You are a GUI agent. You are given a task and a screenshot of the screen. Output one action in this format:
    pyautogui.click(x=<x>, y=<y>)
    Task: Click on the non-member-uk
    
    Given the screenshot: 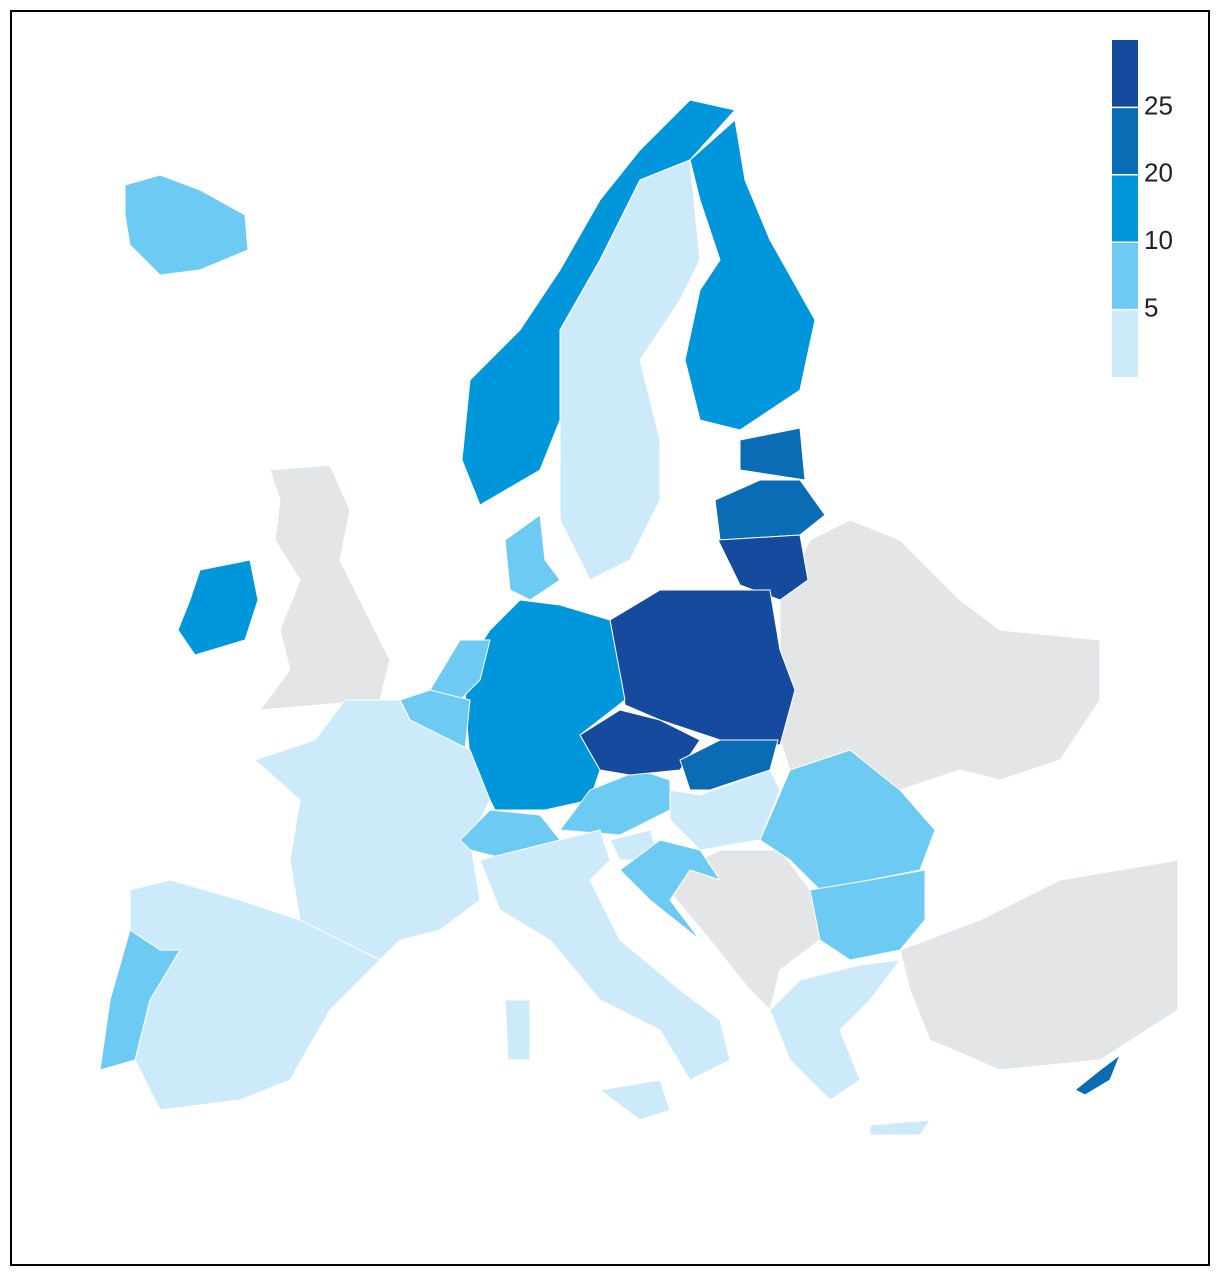 What is the action you would take?
    pyautogui.click(x=325, y=587)
    